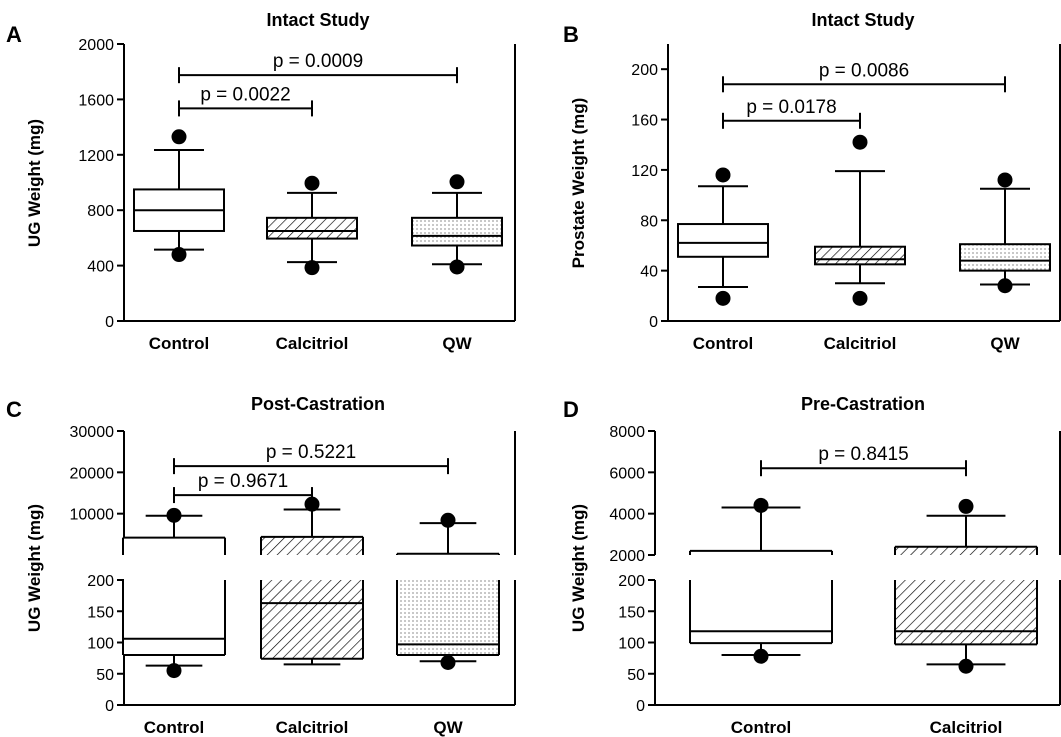  I want to click on p-value-label: p = 0.0022, so click(245, 94).